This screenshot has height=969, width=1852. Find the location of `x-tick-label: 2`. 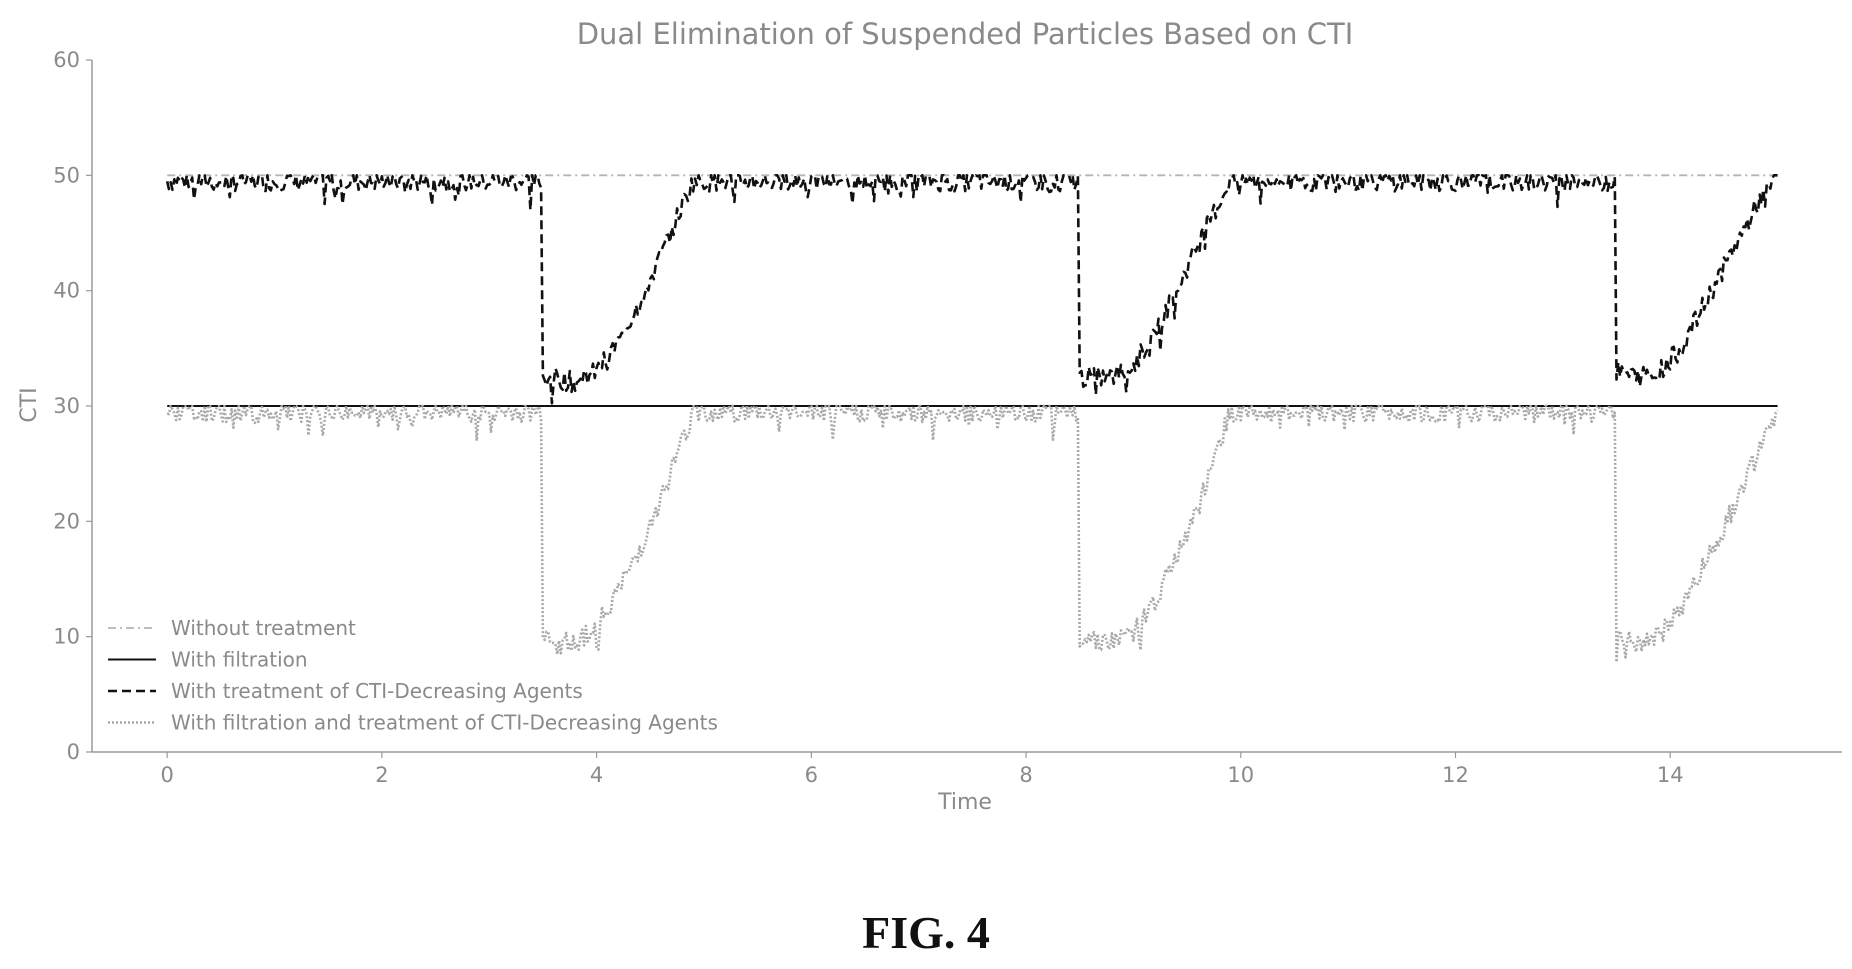

x-tick-label: 2 is located at coordinates (381, 775).